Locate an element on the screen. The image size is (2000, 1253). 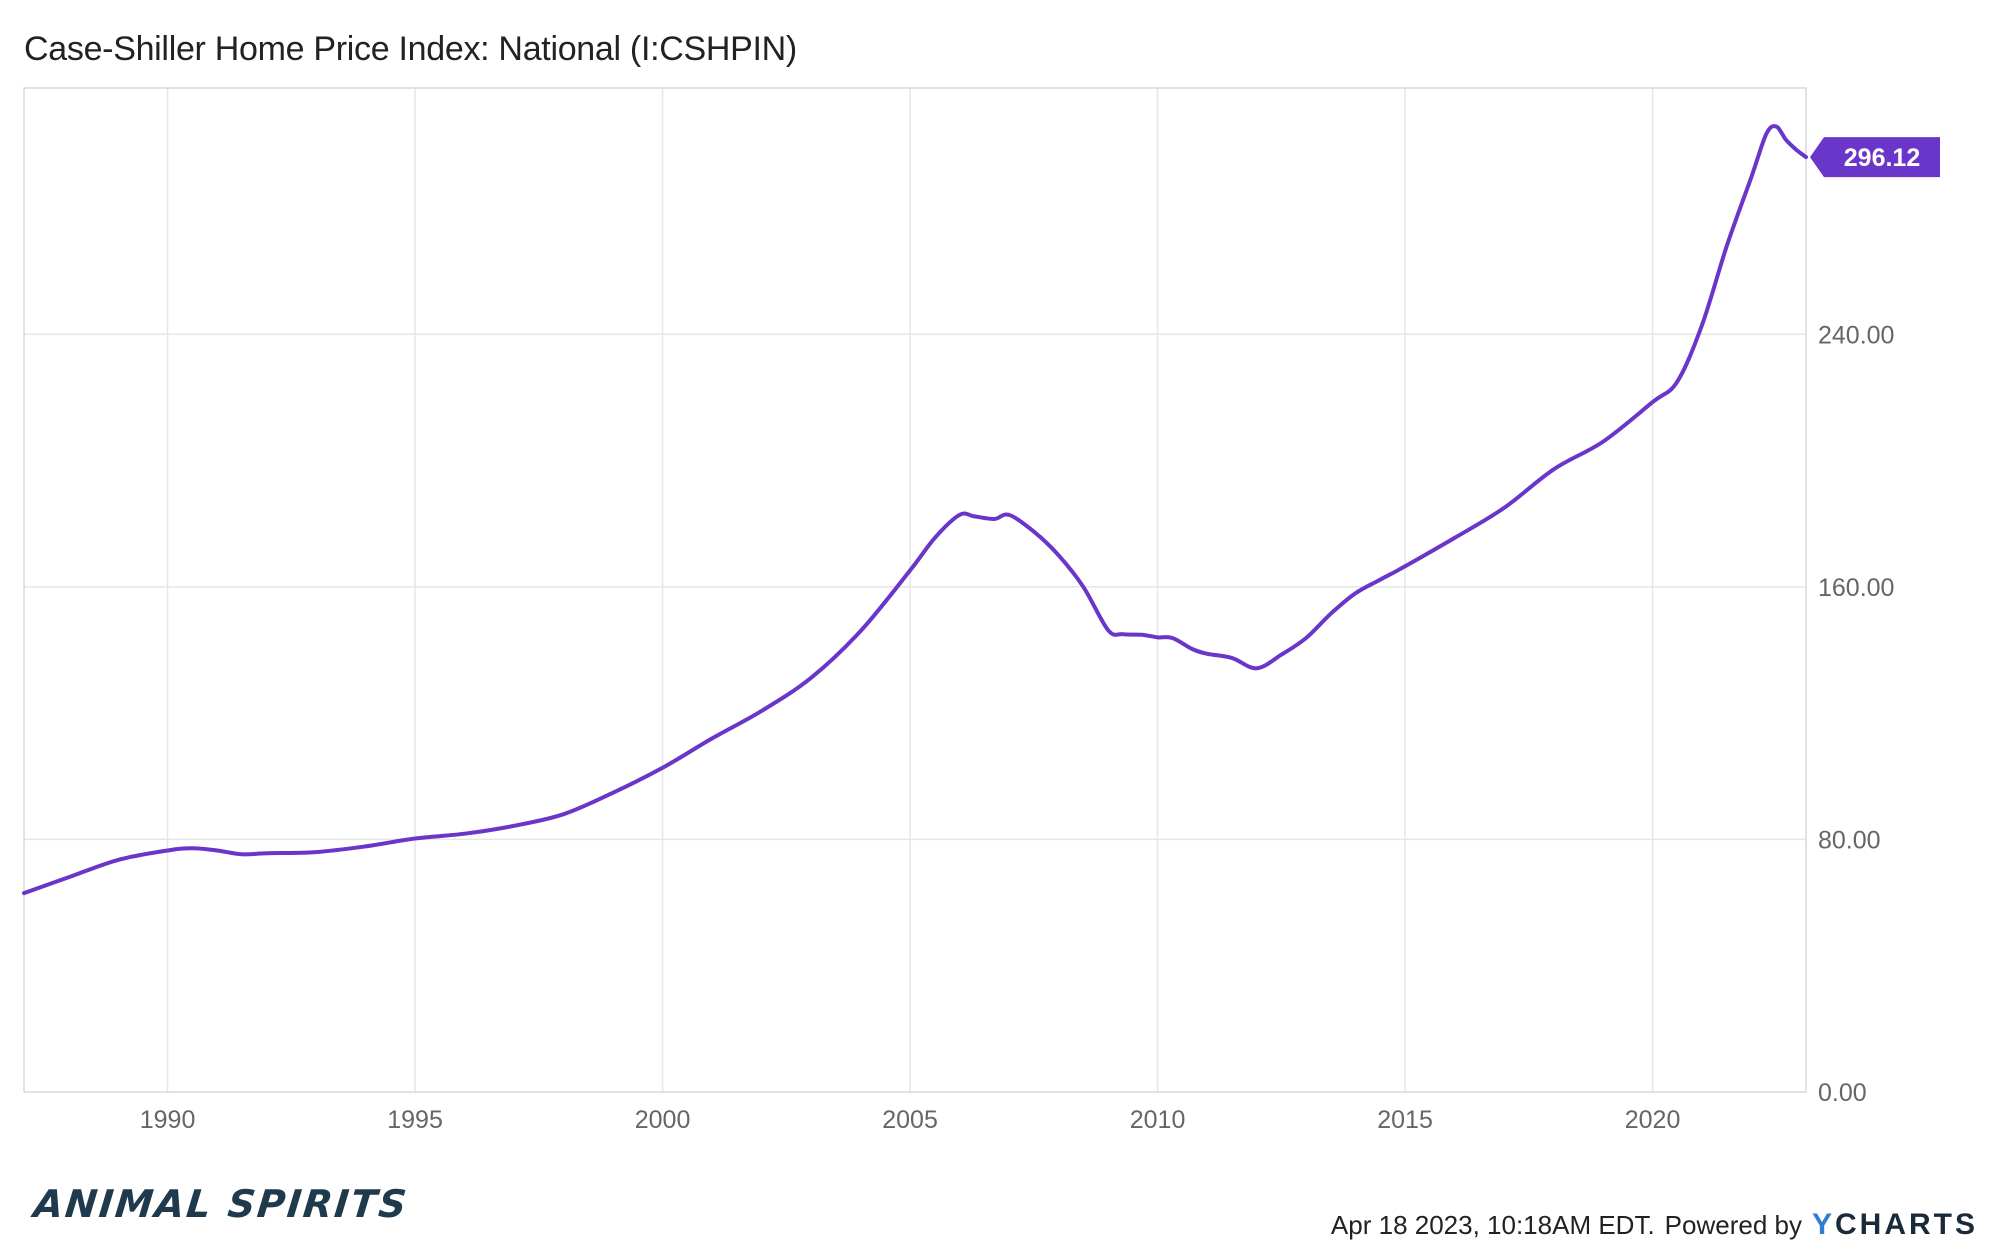
ycharts-logo-rest: CHARTS is located at coordinates (1906, 1224).